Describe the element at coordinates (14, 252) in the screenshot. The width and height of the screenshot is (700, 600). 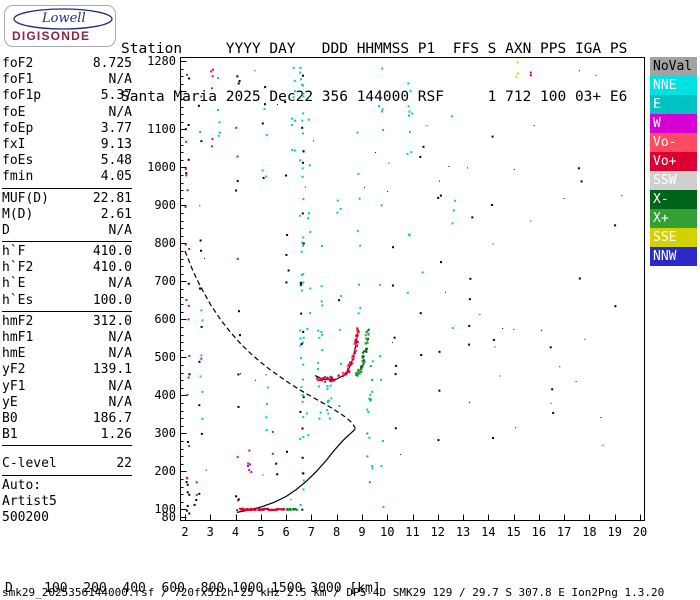
I see `param-label: h`F` at that location.